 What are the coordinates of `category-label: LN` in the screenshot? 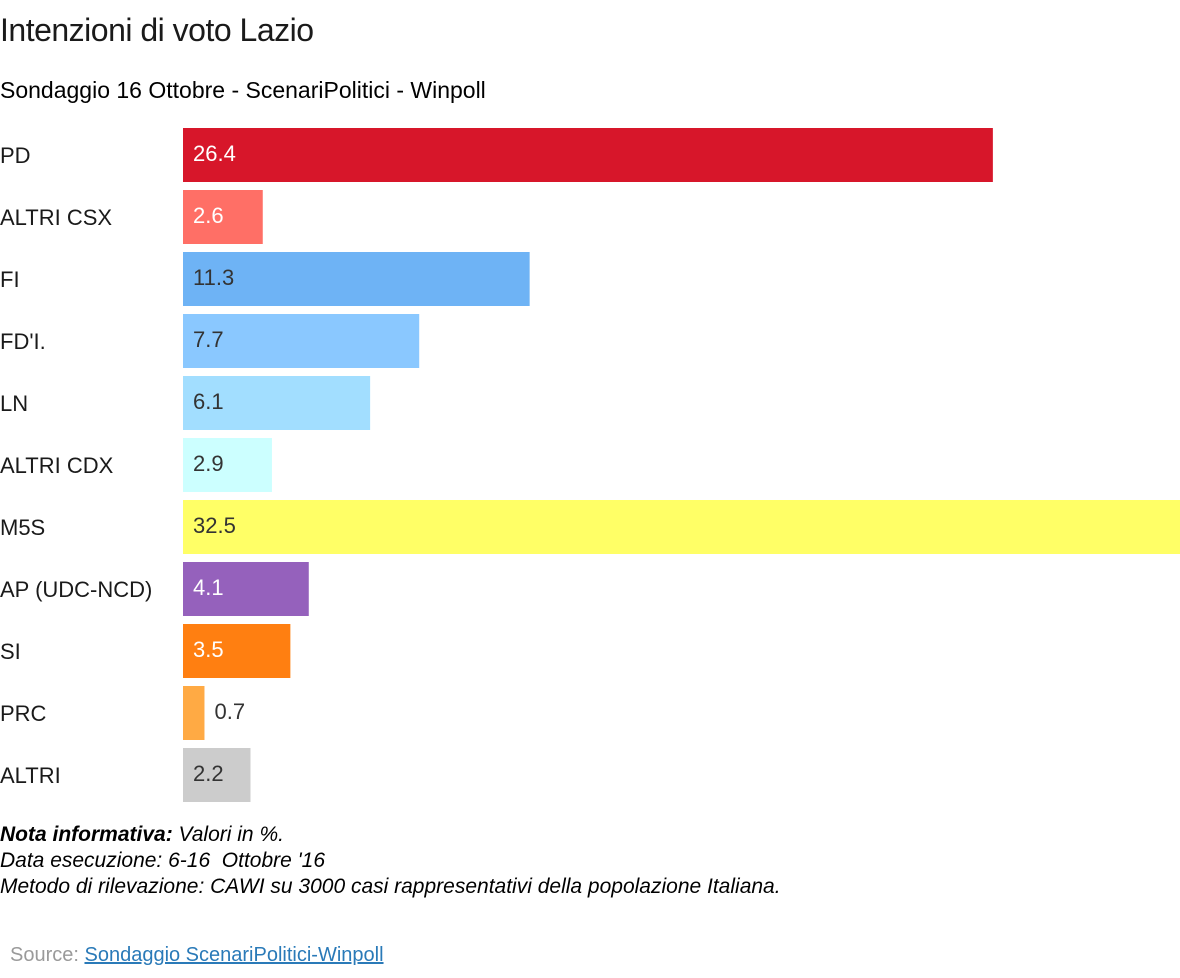 It's located at (14, 403).